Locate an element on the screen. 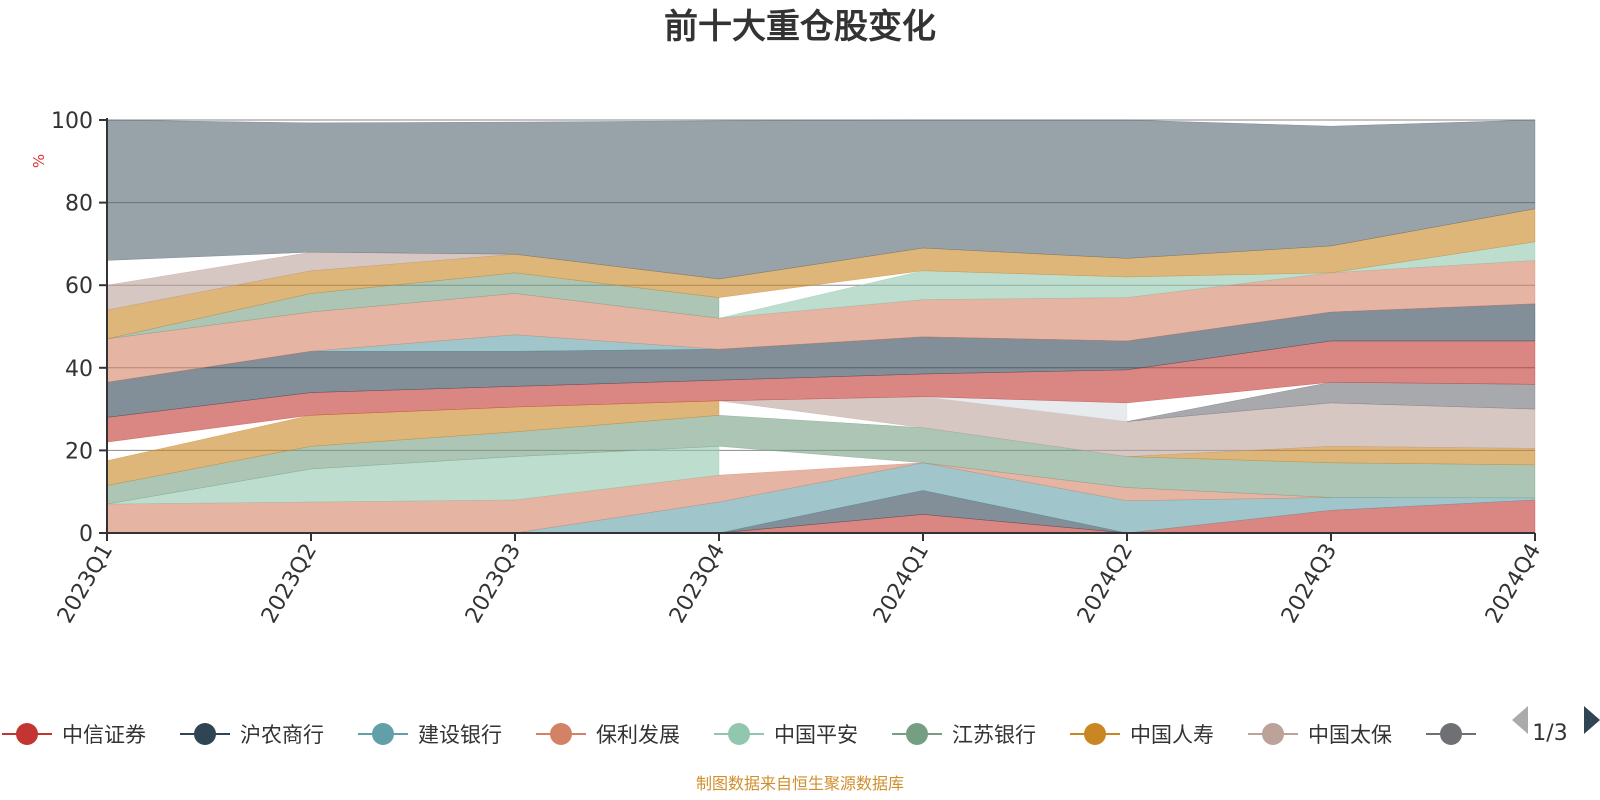  data-source-note: 制图数据来自恒生聚源数据库 is located at coordinates (800, 783).